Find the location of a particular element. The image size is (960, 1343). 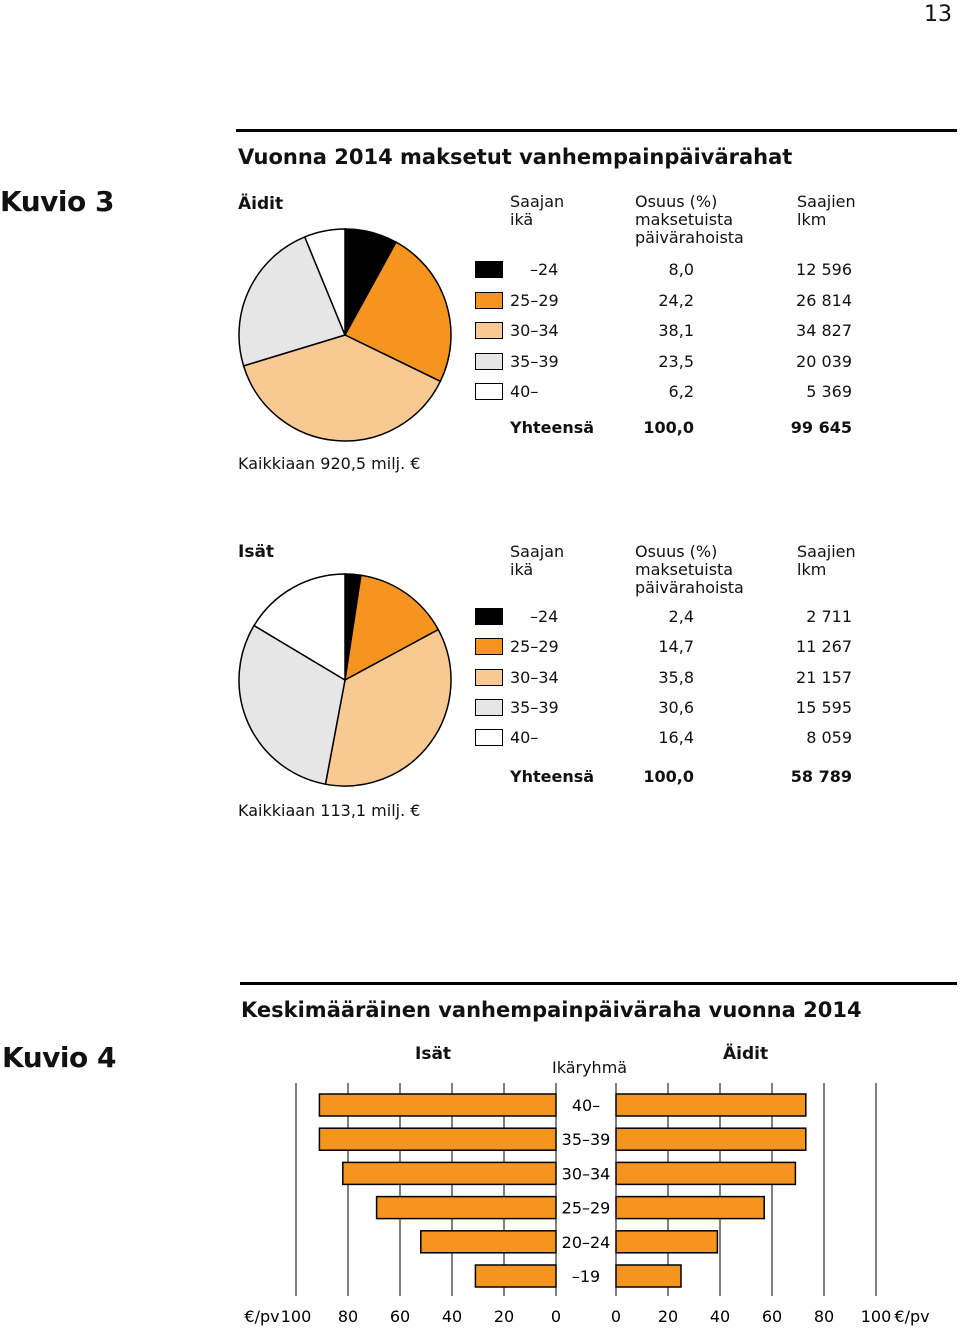

age-group-label: 20–24 is located at coordinates (586, 1242).